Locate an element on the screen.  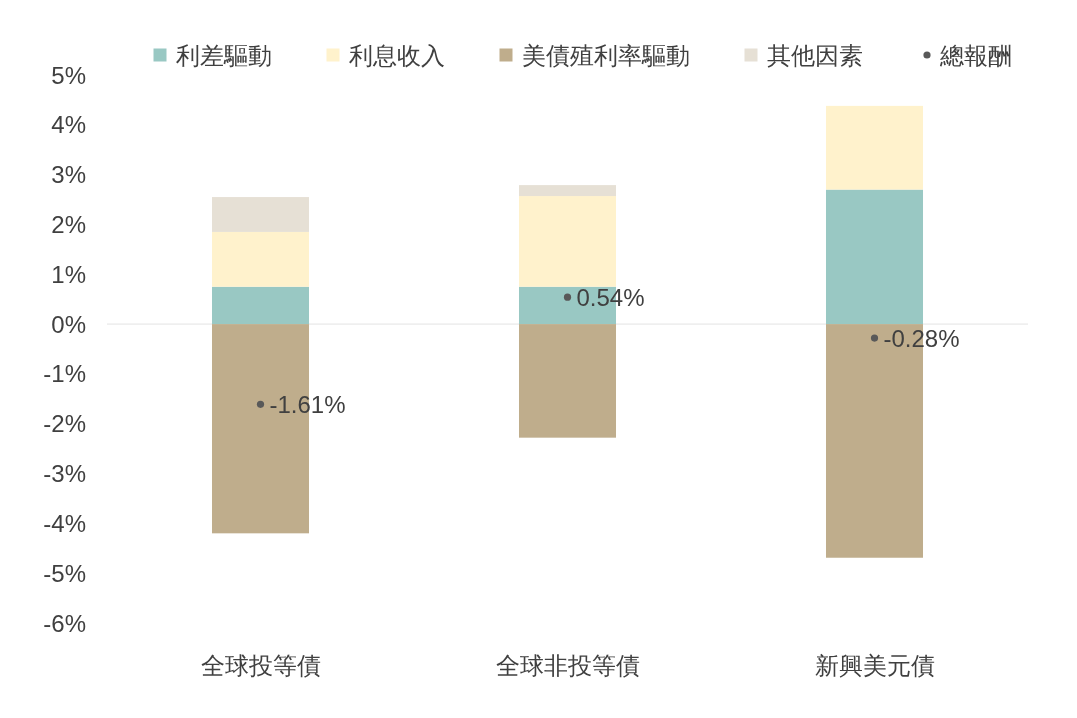
y-tick-label: 3% is located at coordinates (68, 175).